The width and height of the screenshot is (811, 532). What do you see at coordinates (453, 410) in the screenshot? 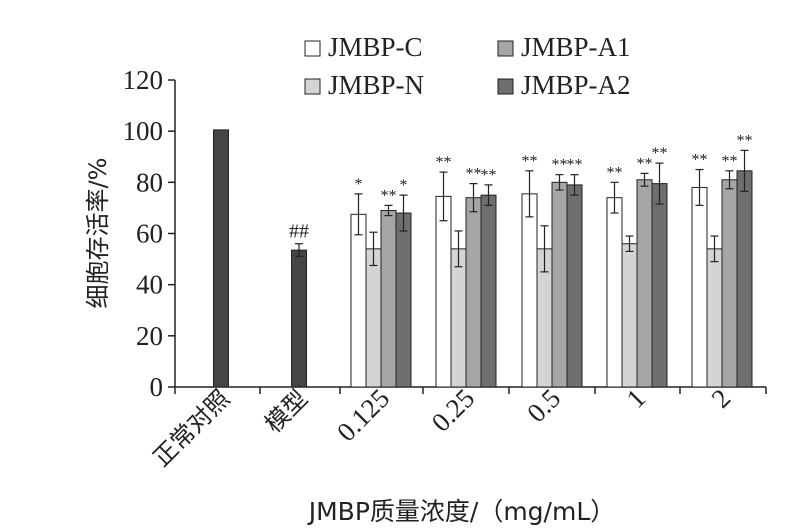
I see `x-tick-label: 0.25` at bounding box center [453, 410].